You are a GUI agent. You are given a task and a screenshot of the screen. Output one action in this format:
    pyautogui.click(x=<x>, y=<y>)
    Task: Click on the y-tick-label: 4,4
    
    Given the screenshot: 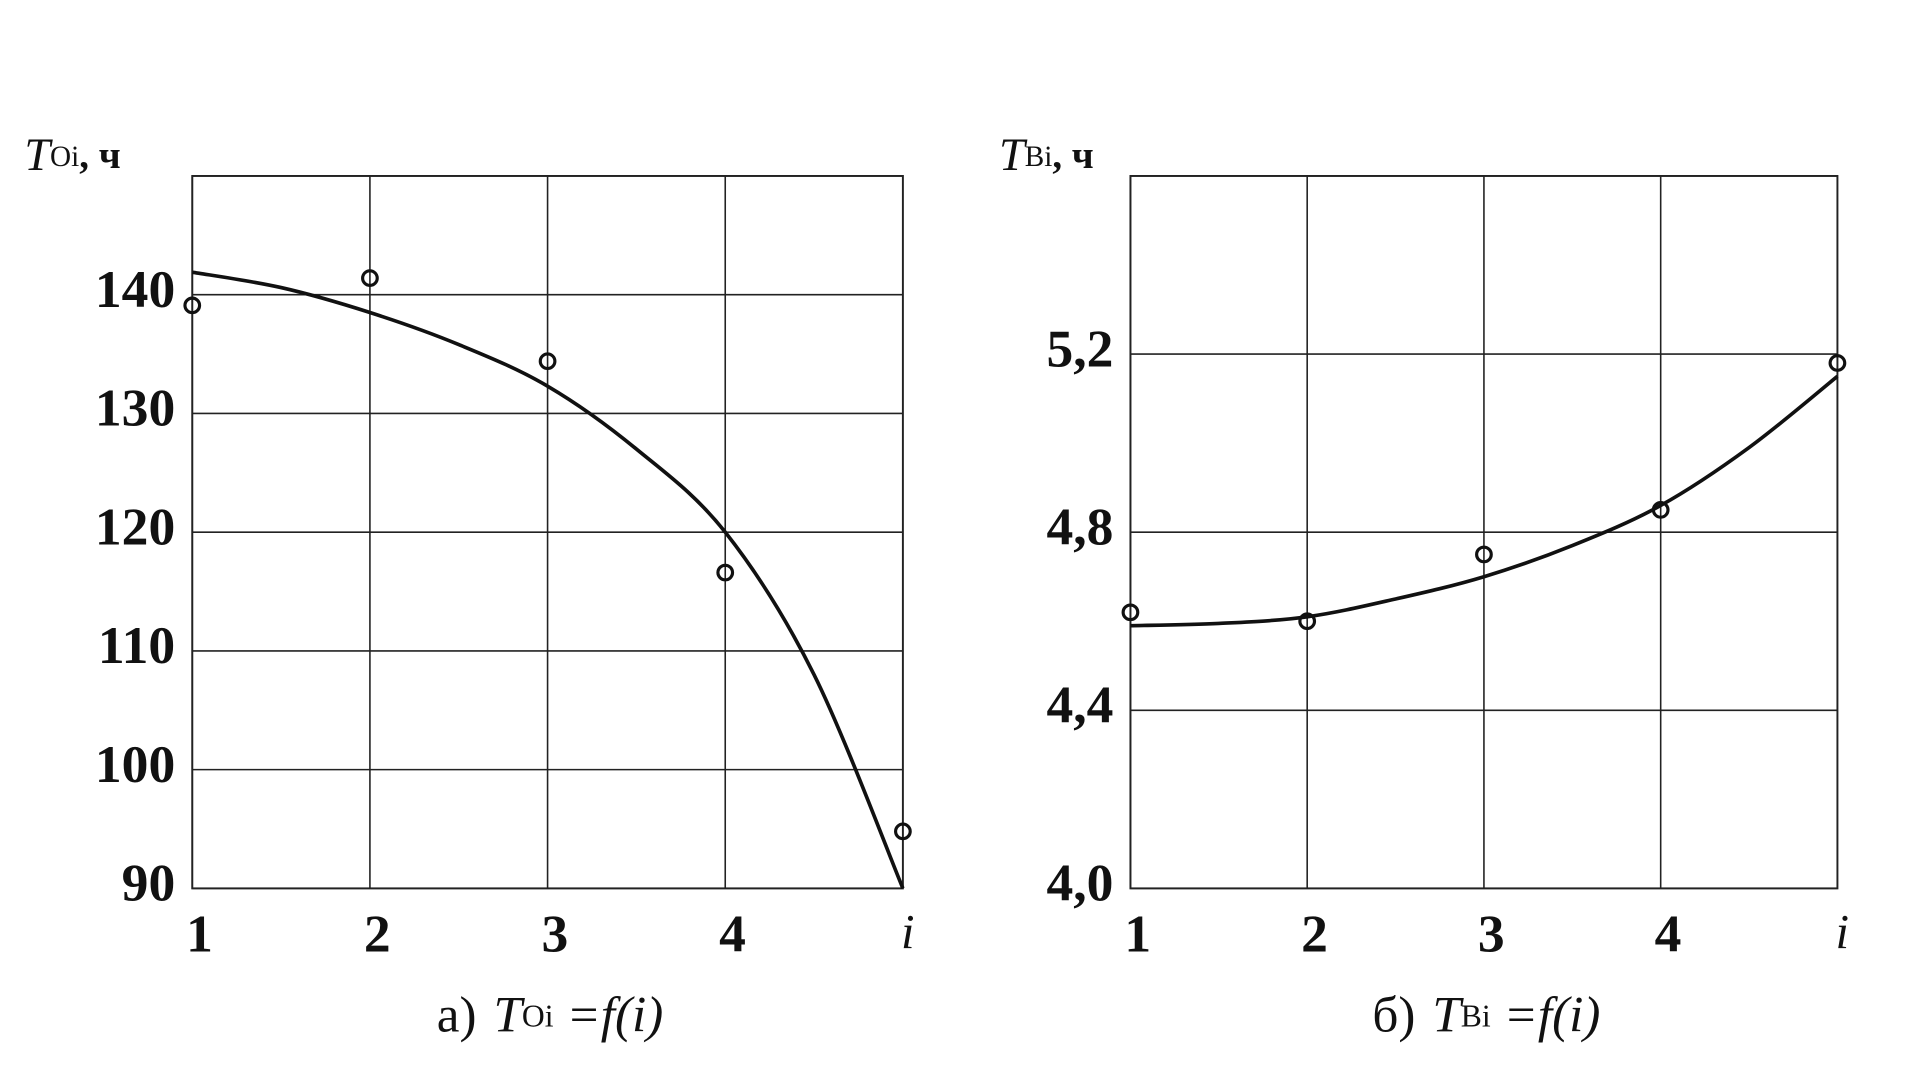 What is the action you would take?
    pyautogui.click(x=1079, y=705)
    